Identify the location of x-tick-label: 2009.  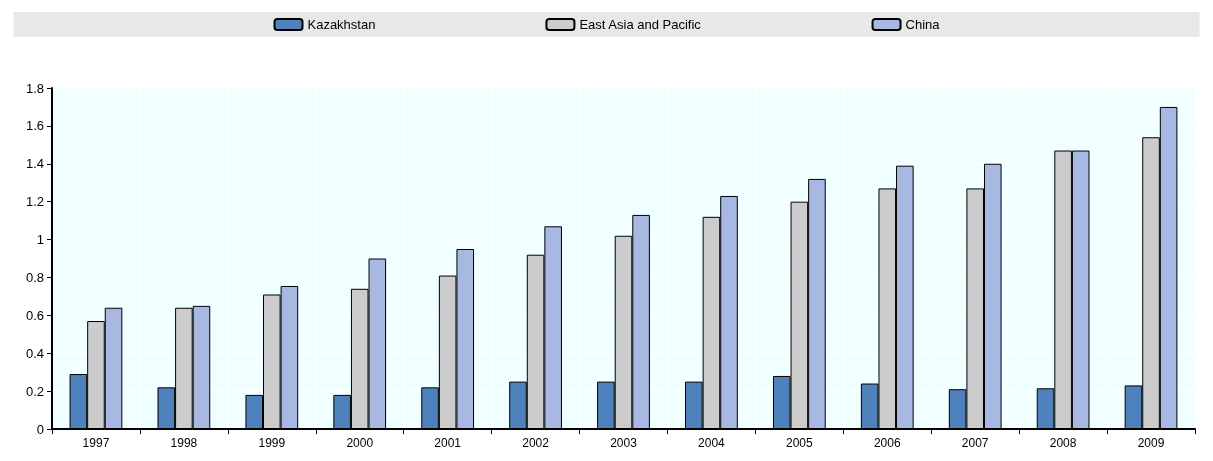
(1151, 443).